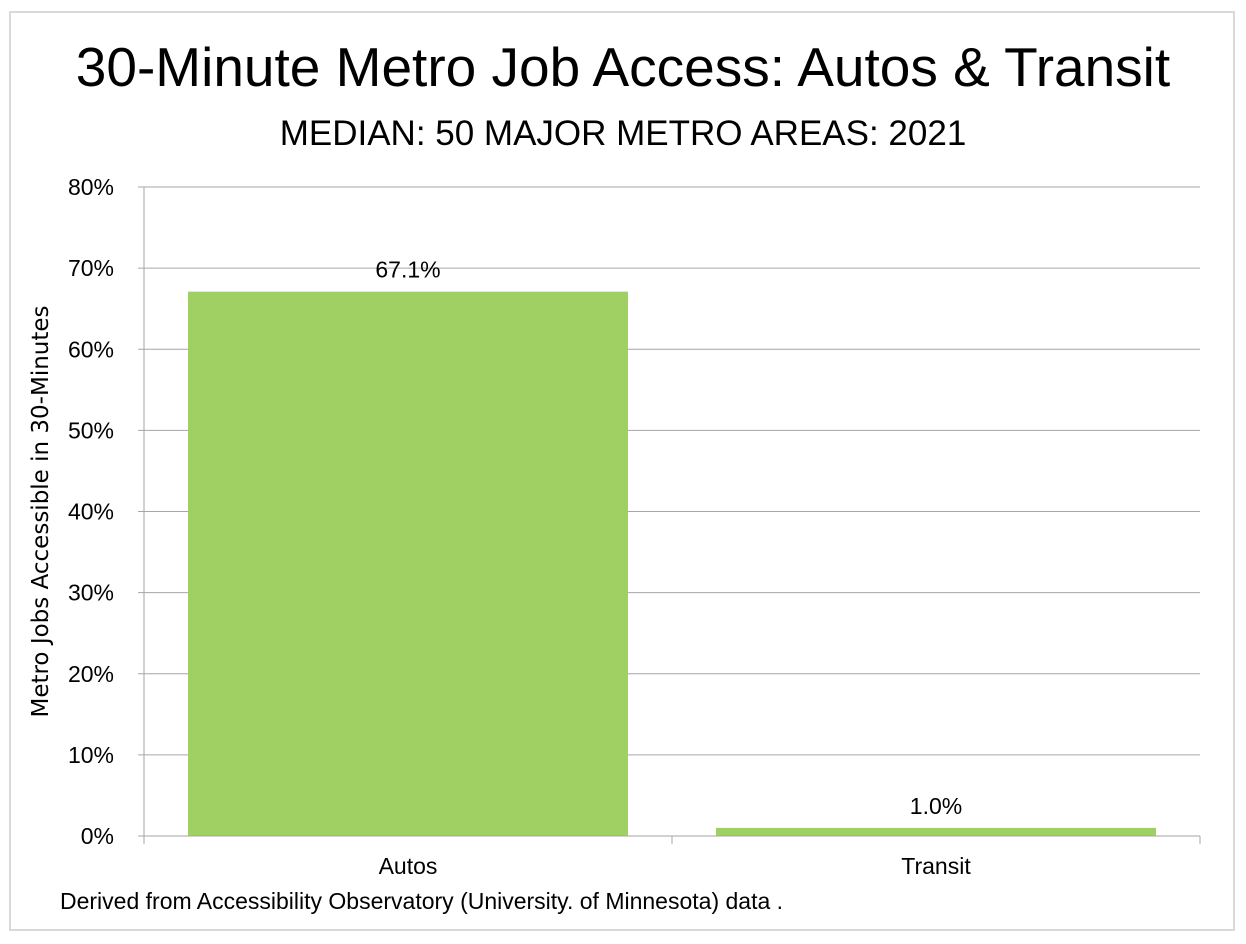  I want to click on y-tick-label: 10%, so click(91, 755).